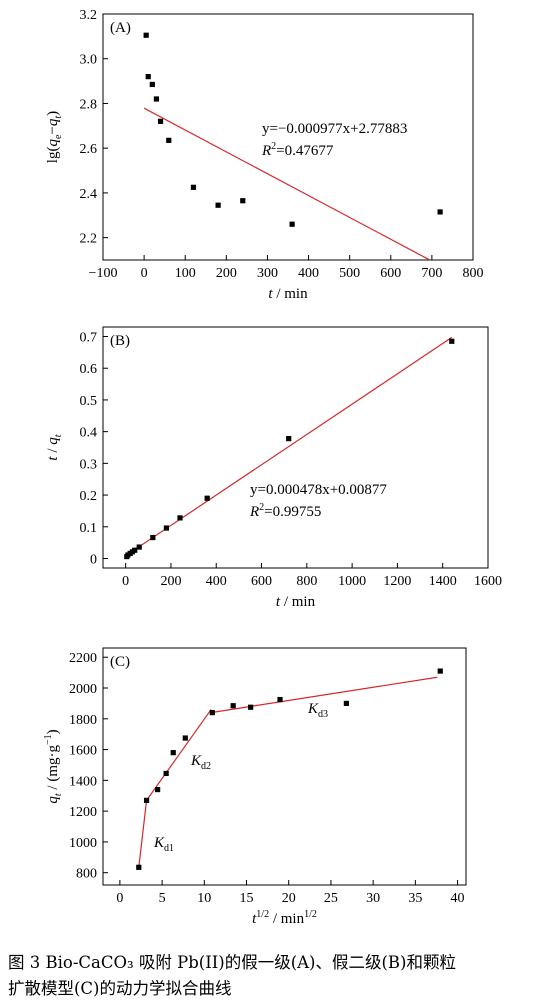 This screenshot has height=1007, width=535. Describe the element at coordinates (291, 294) in the screenshot. I see `x-title-unit: / min` at that location.